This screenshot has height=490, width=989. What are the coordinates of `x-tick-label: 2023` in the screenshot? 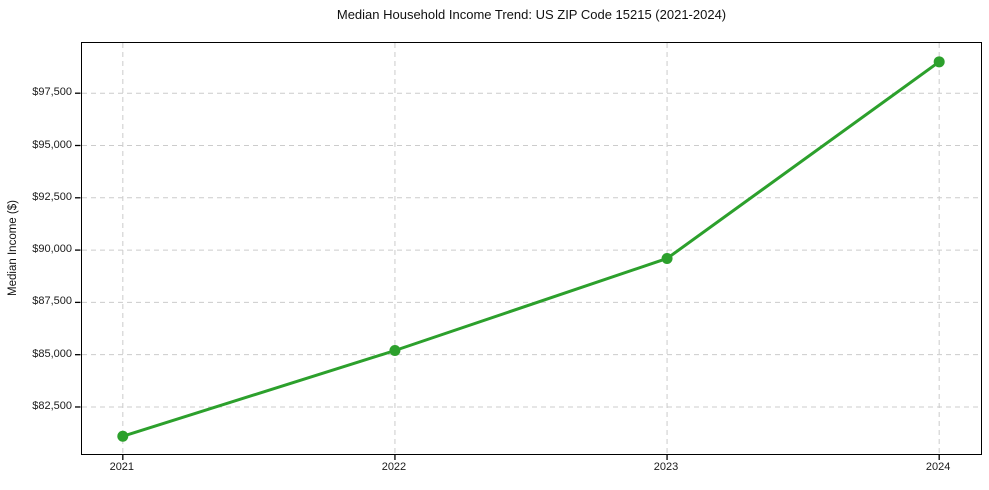 It's located at (666, 467).